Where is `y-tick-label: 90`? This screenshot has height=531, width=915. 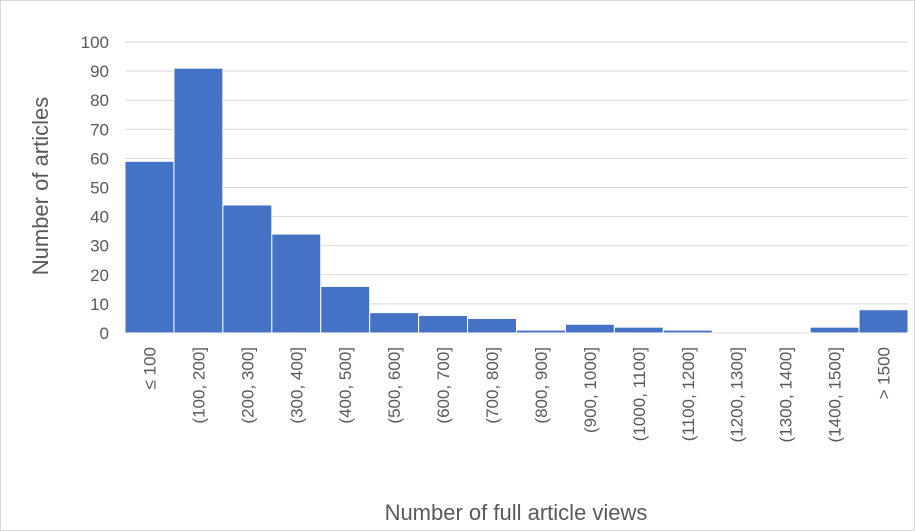 y-tick-label: 90 is located at coordinates (99, 71).